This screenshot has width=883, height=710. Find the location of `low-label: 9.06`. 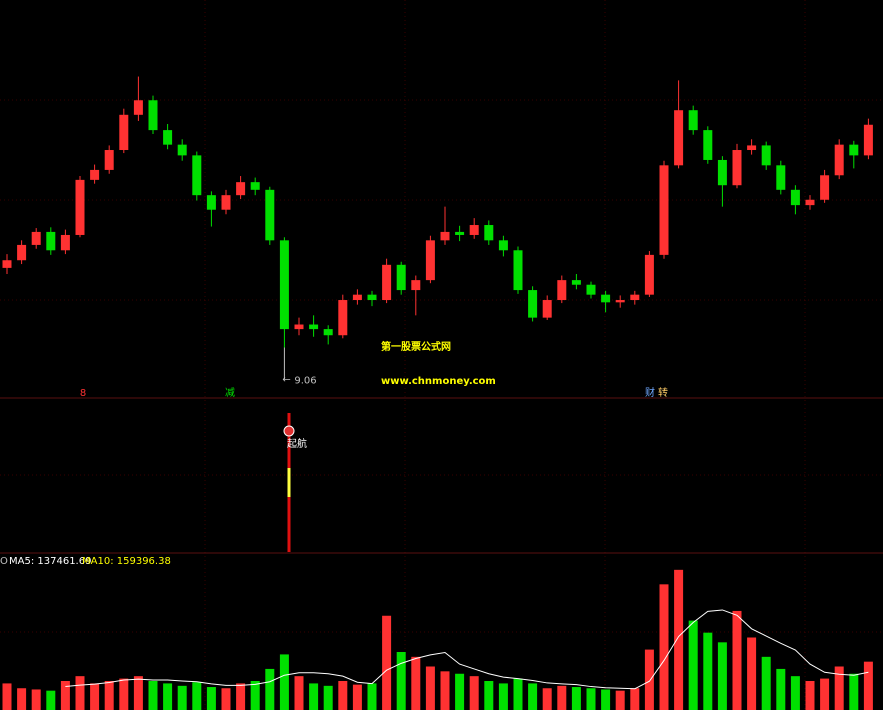

low-label: 9.06 is located at coordinates (305, 380).